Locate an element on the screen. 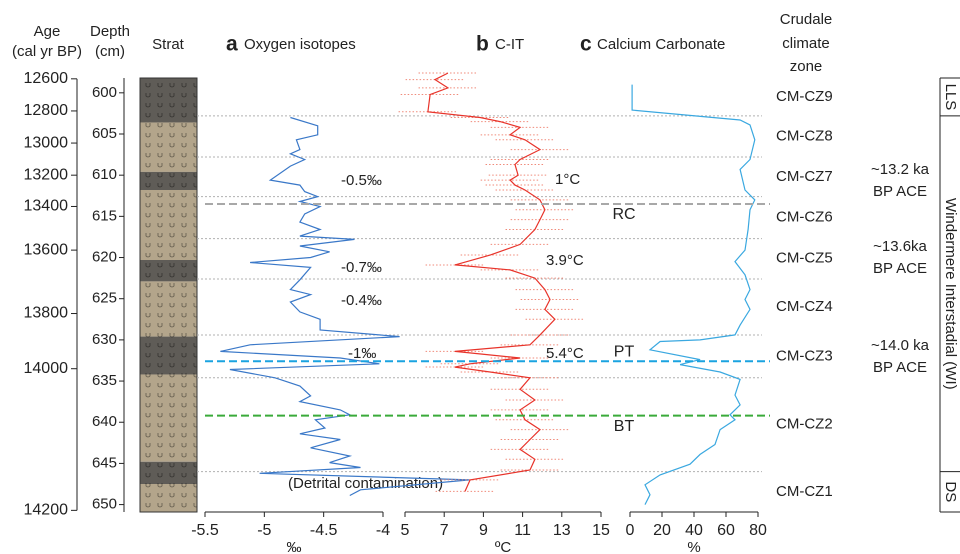  x-tick-label: -5.5 is located at coordinates (205, 530).